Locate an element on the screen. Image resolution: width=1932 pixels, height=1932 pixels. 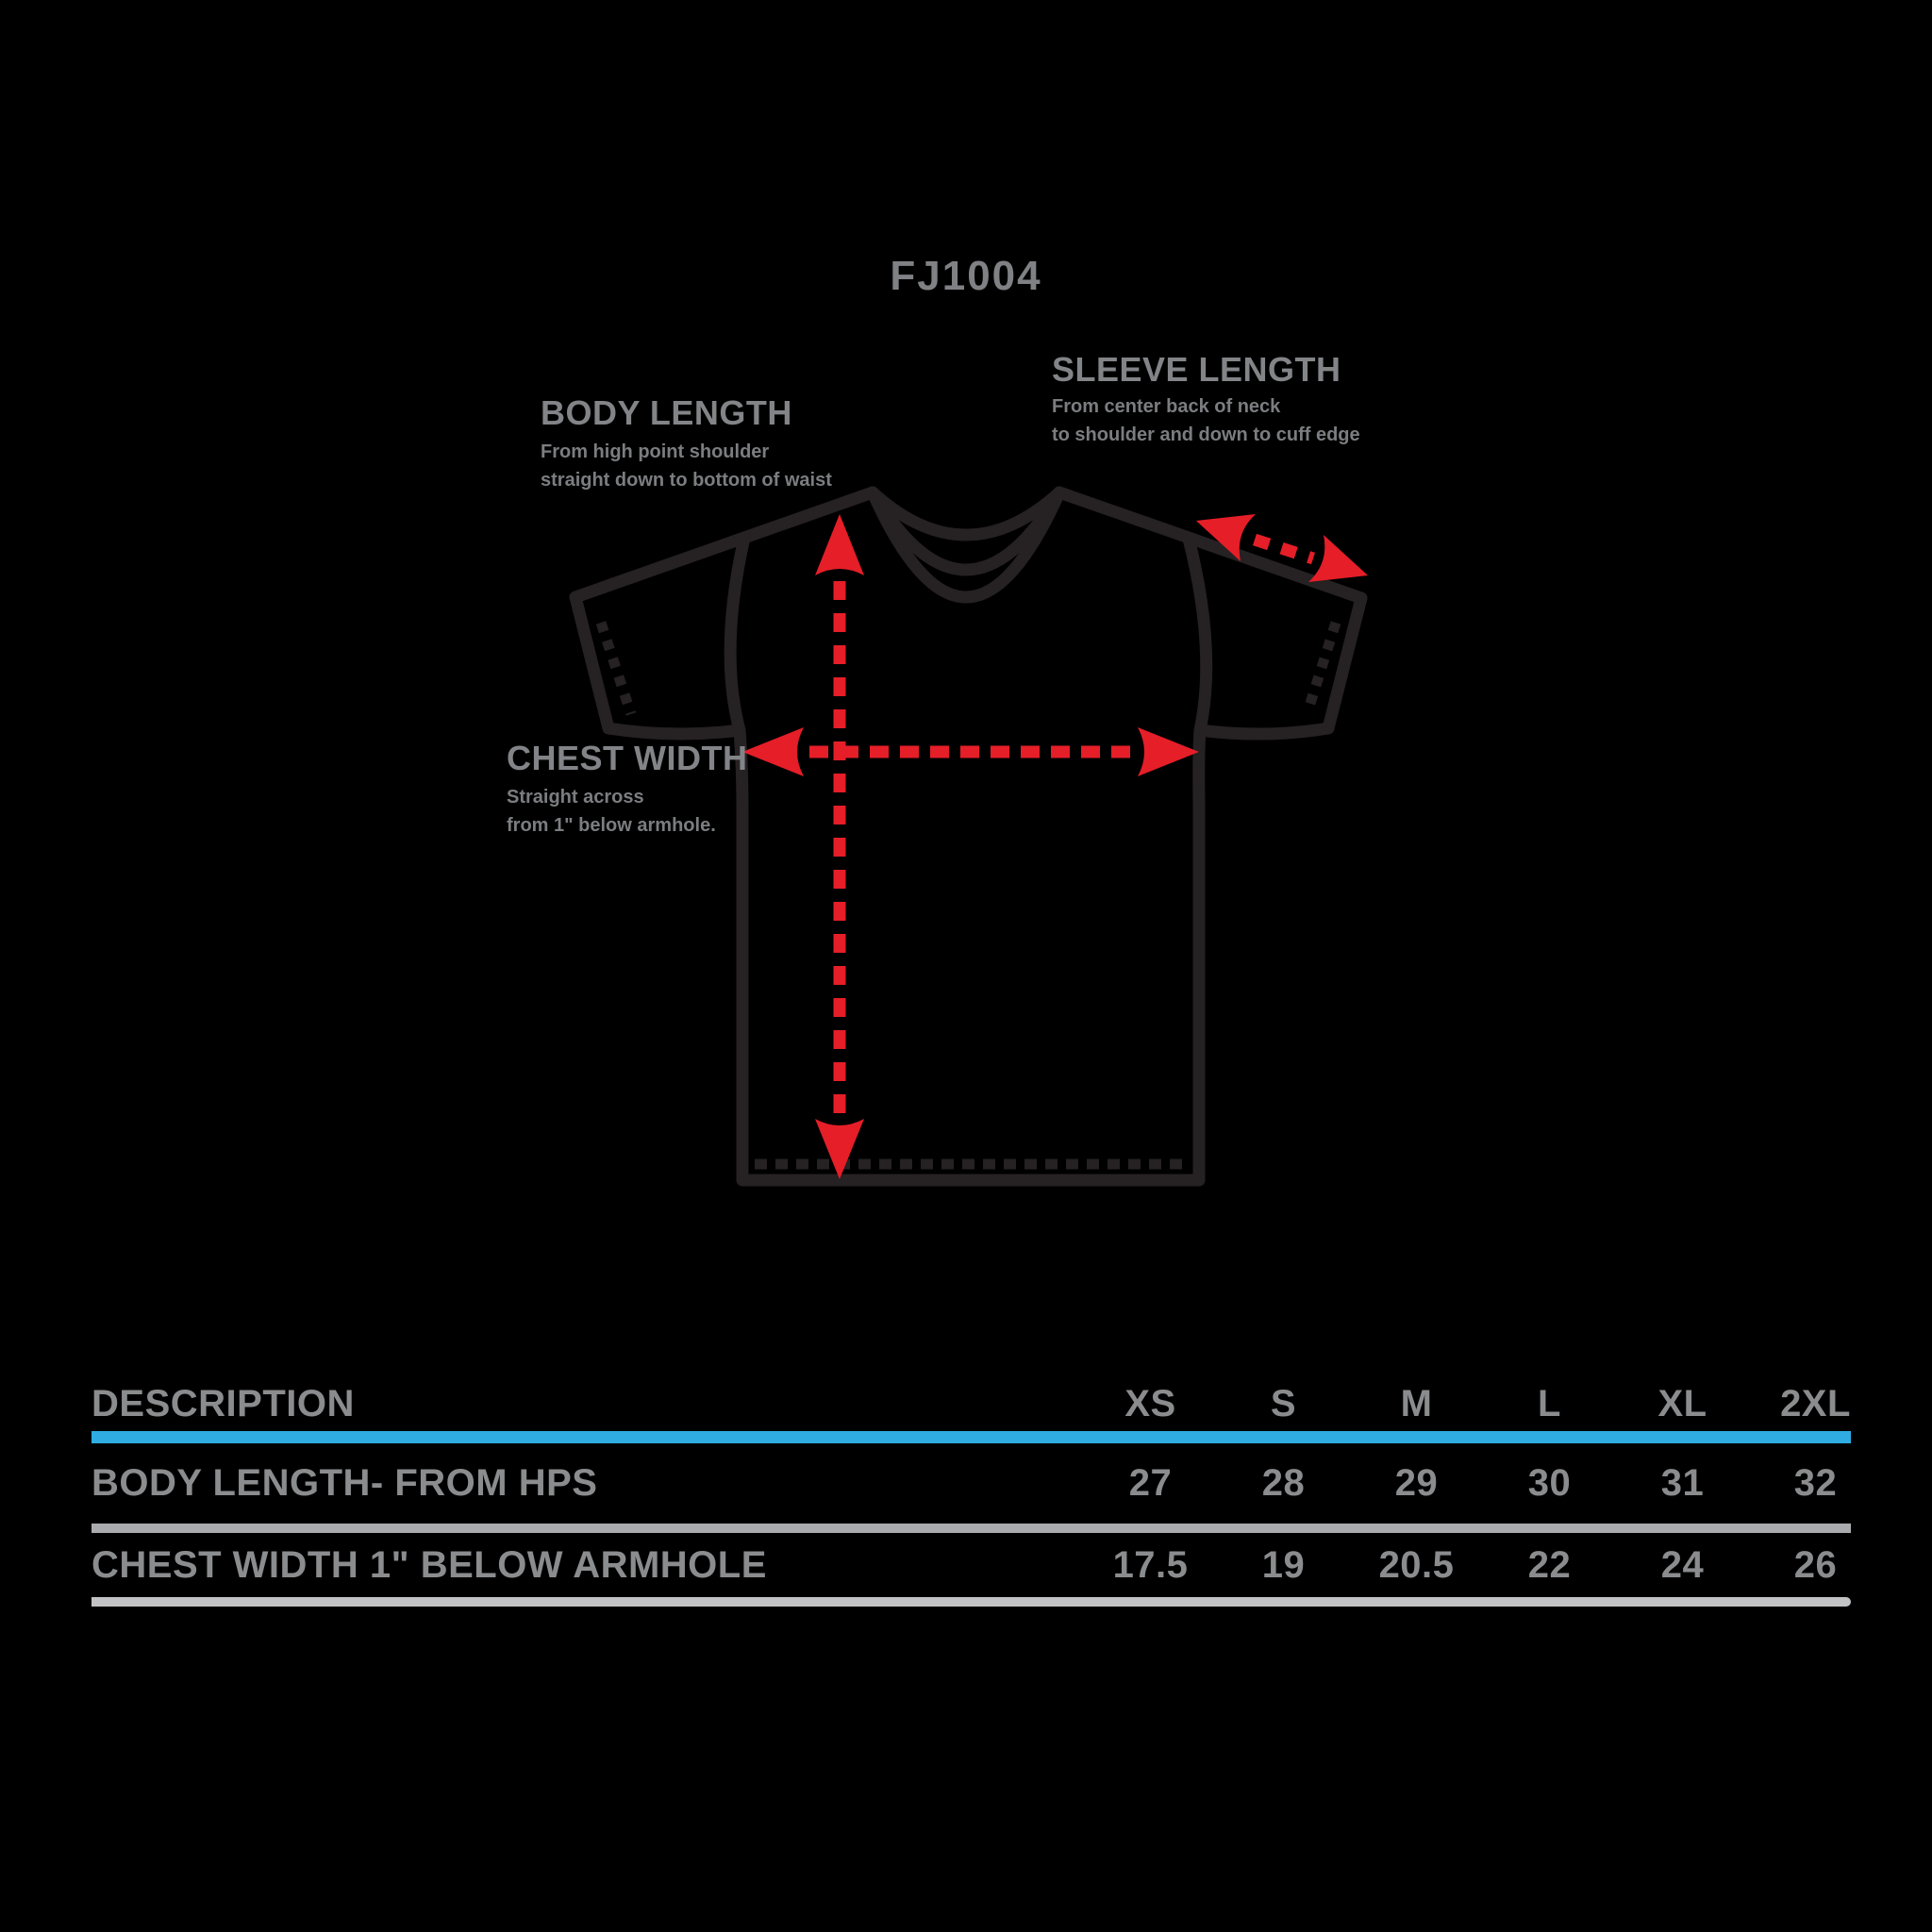
size-header-xs: XS is located at coordinates (1150, 1403).